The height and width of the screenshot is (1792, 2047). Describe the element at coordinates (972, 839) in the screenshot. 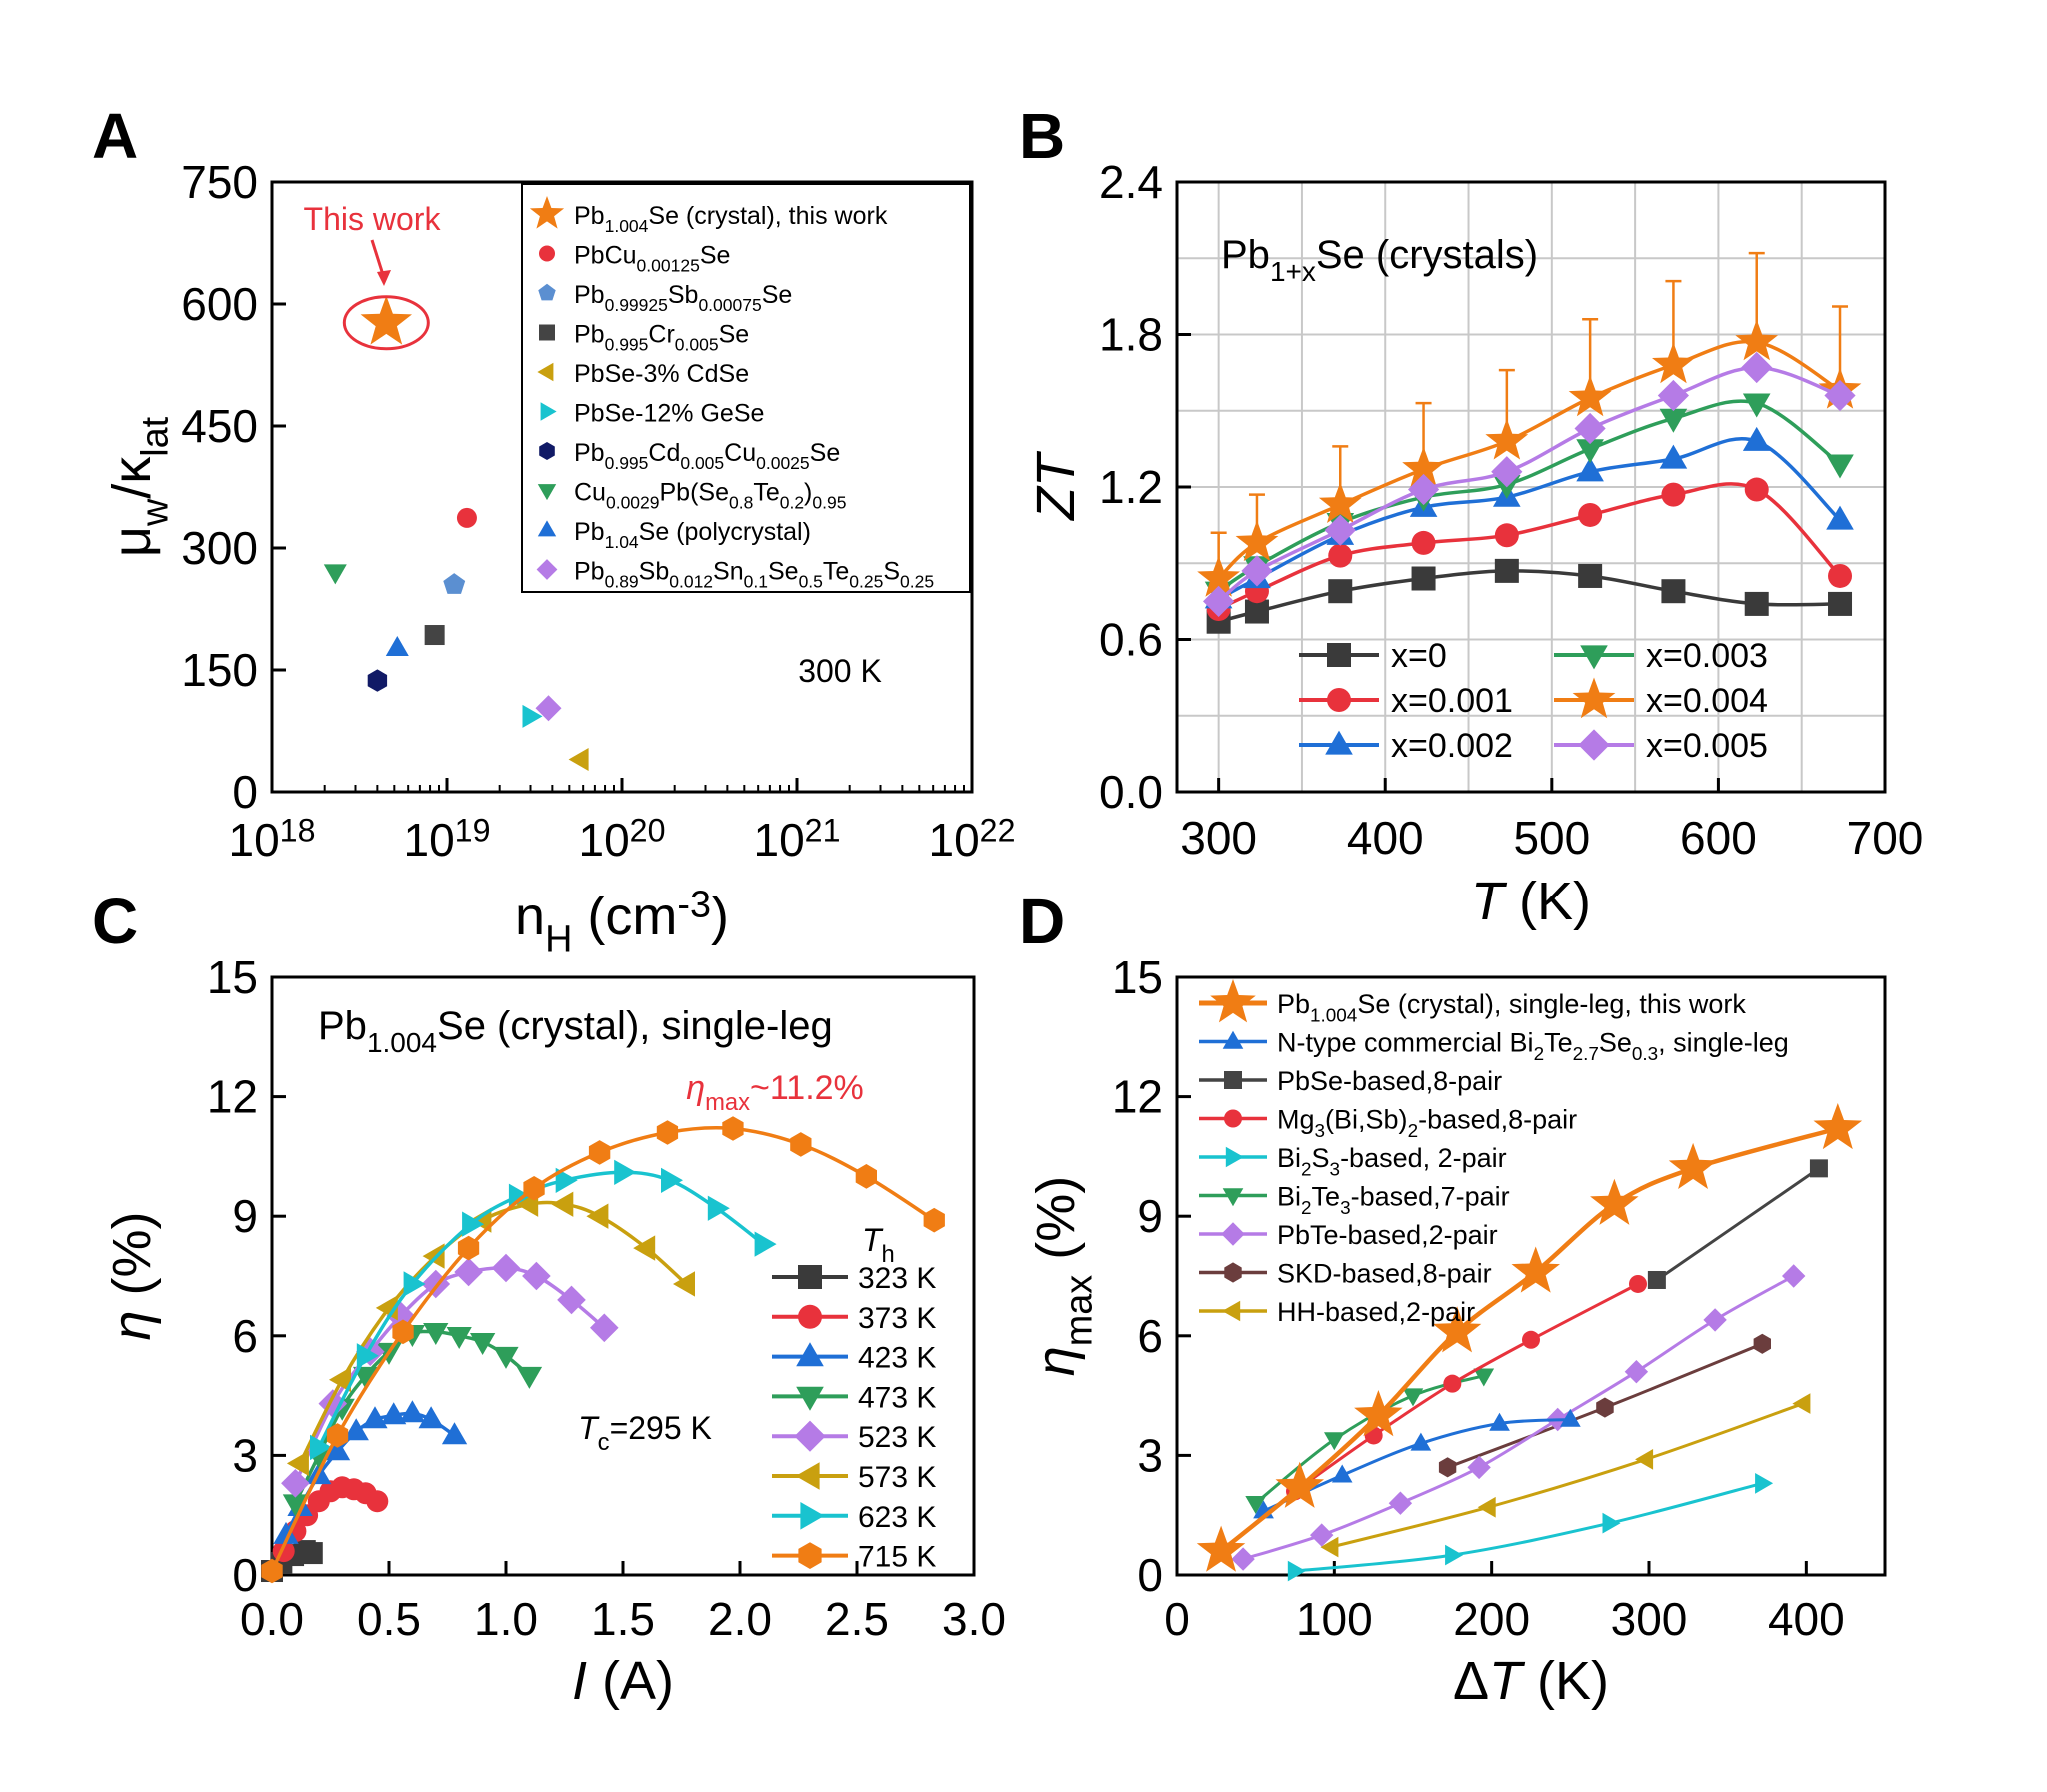

I see `x-tick-label: 1022` at that location.